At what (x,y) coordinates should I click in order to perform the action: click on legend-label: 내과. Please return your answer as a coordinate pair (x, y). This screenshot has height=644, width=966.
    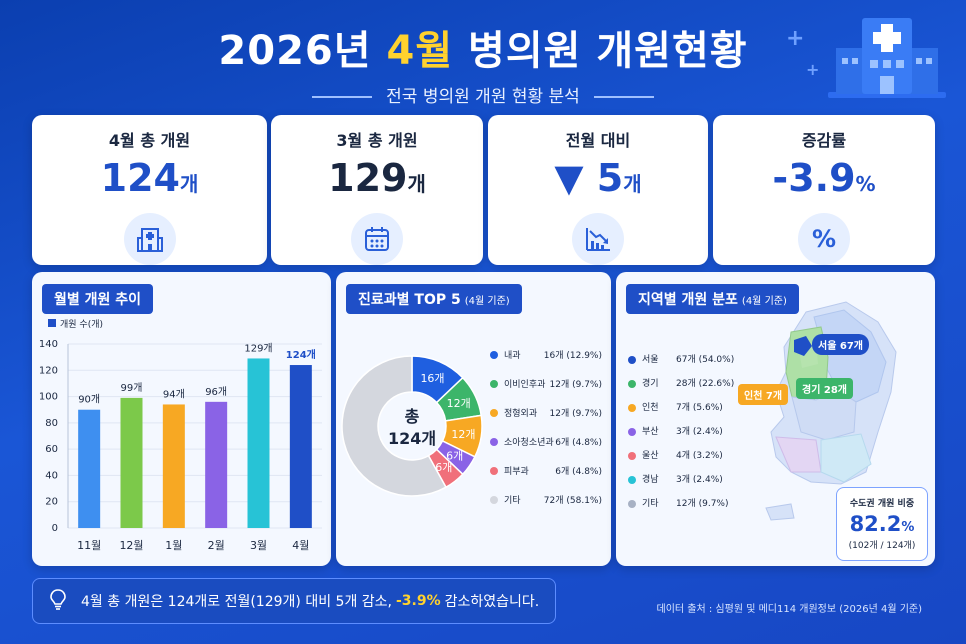
    Looking at the image, I should click on (512, 355).